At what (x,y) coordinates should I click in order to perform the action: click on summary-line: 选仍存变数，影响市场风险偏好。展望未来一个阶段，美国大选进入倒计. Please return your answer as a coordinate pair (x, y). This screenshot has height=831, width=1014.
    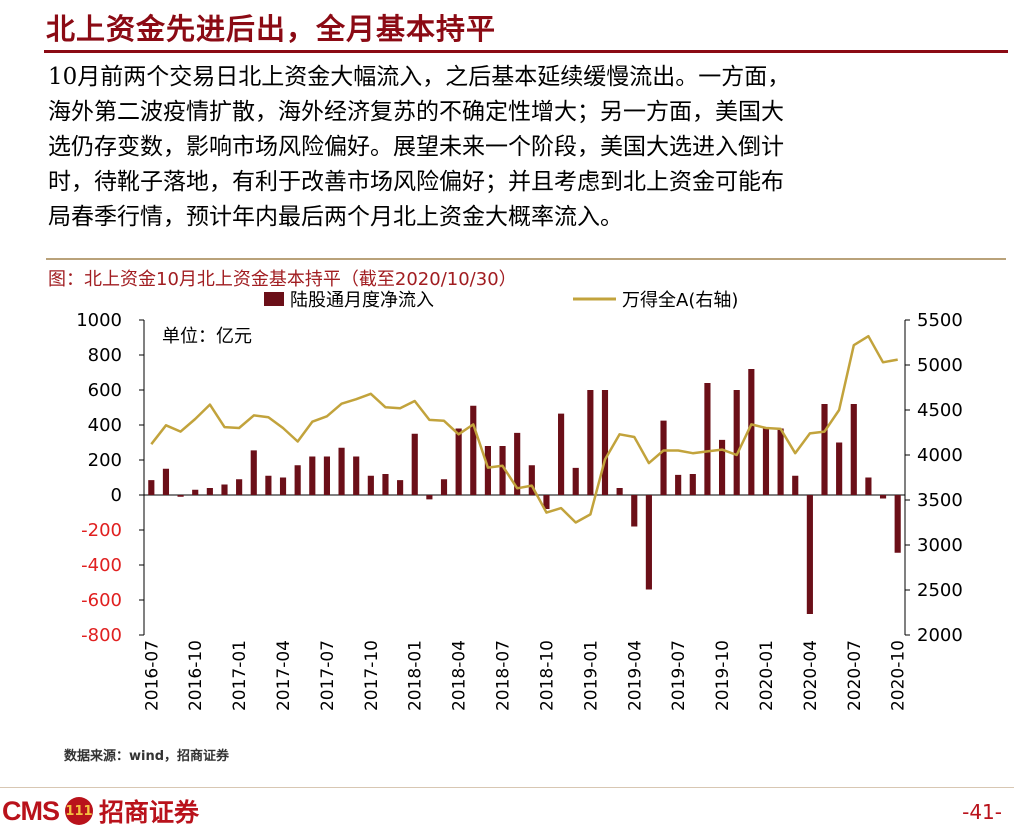
    Looking at the image, I should click on (416, 147).